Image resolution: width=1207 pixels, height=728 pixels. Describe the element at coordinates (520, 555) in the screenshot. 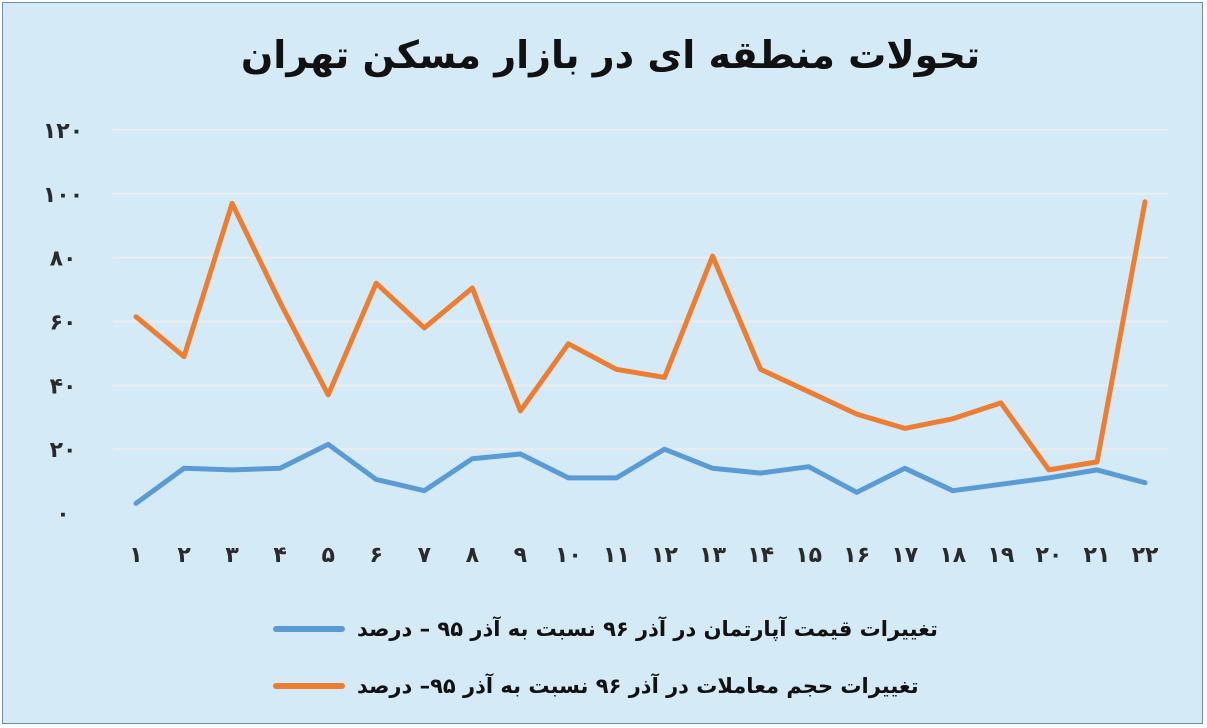

I see `x-tick-label: ۹` at that location.